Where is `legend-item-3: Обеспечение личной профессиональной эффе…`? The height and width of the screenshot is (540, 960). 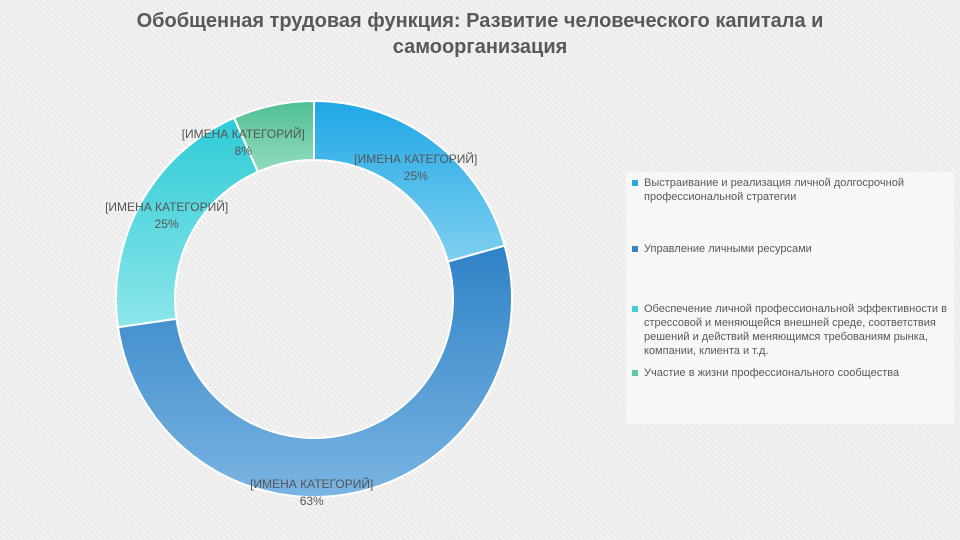 legend-item-3: Обеспечение личной профессиональной эффе… is located at coordinates (790, 330).